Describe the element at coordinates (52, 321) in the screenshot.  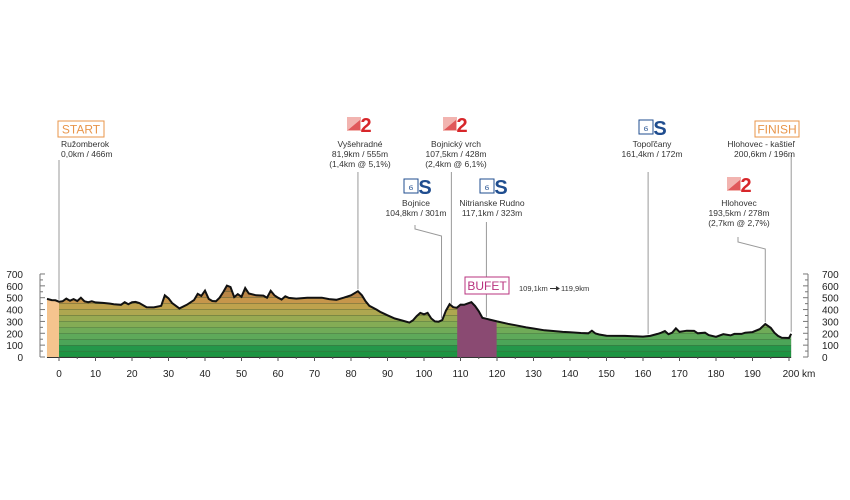
I see `neutral-zone-fill` at that location.